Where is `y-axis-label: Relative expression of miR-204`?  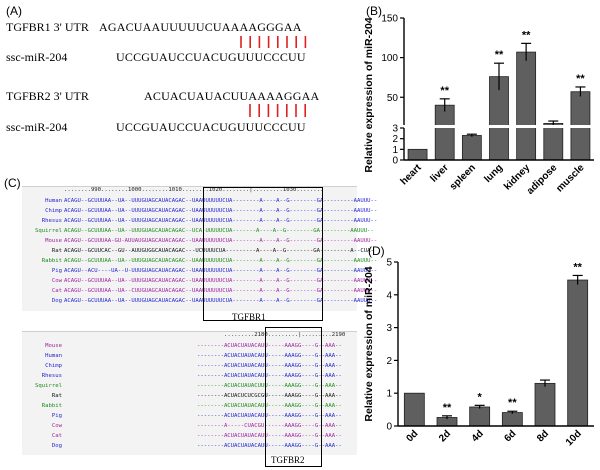 y-axis-label: Relative expression of miR-204 is located at coordinates (369, 94).